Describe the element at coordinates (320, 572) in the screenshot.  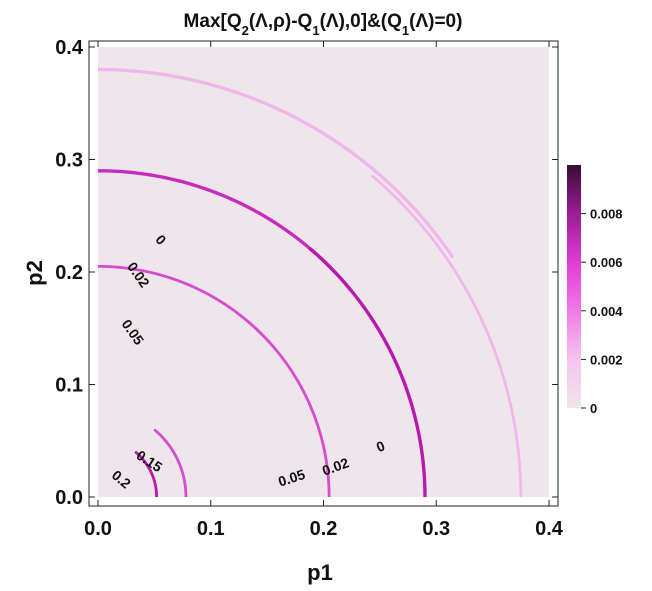
I see `x-axis-label: p1` at that location.